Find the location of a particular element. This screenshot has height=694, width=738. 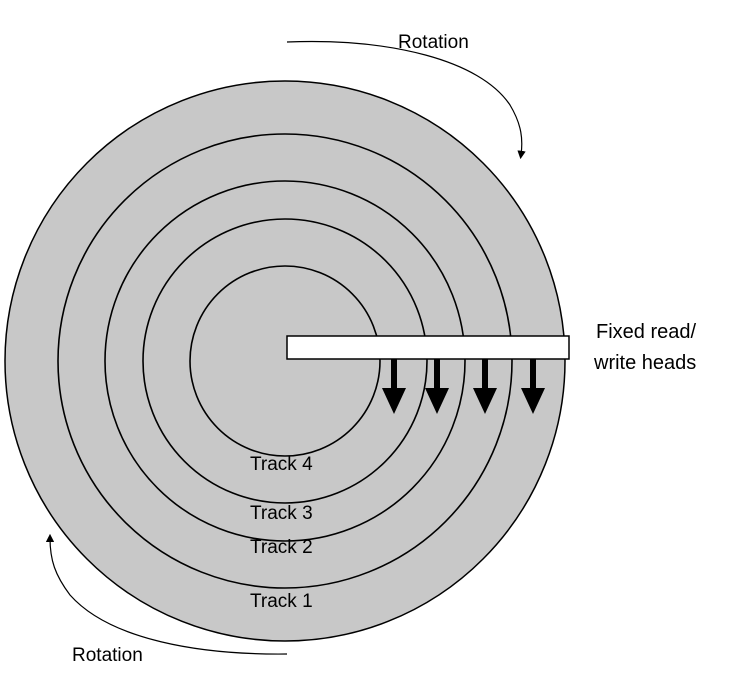

head-arm is located at coordinates (428, 347).